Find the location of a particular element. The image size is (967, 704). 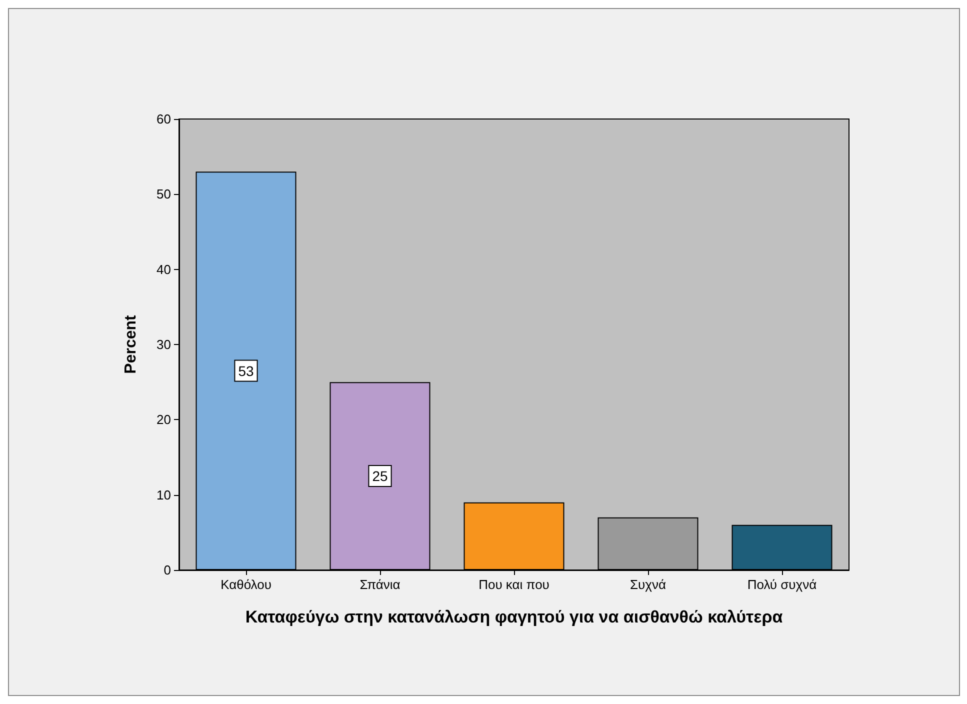

y-axis-title: Percent is located at coordinates (131, 344).